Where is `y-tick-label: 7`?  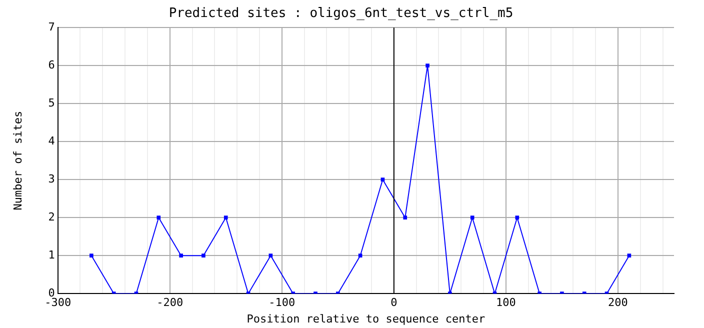
y-tick-label: 7 is located at coordinates (51, 27).